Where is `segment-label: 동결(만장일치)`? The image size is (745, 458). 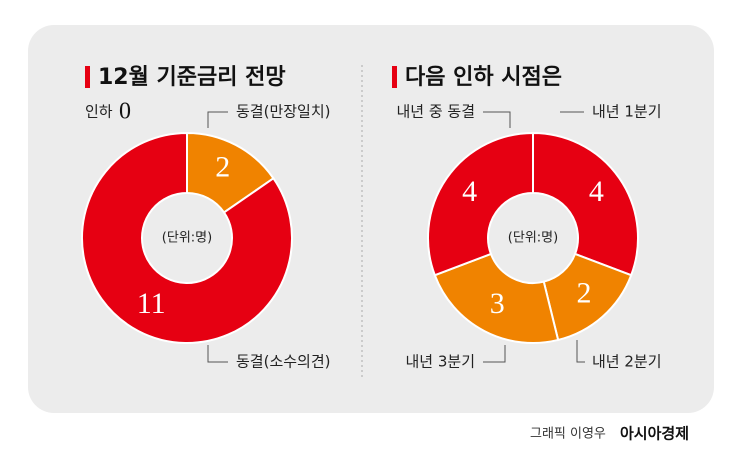 segment-label: 동결(만장일치) is located at coordinates (283, 112).